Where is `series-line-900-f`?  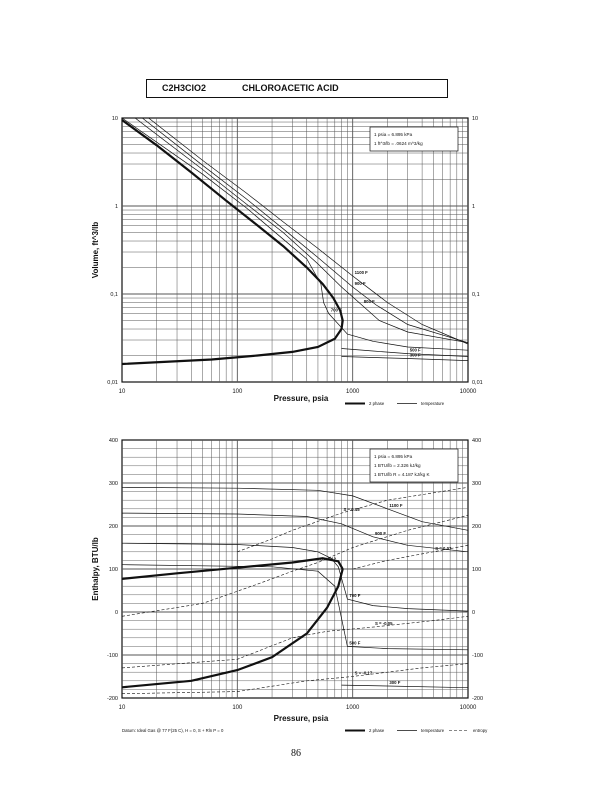 series-line-900-f is located at coordinates (295, 532).